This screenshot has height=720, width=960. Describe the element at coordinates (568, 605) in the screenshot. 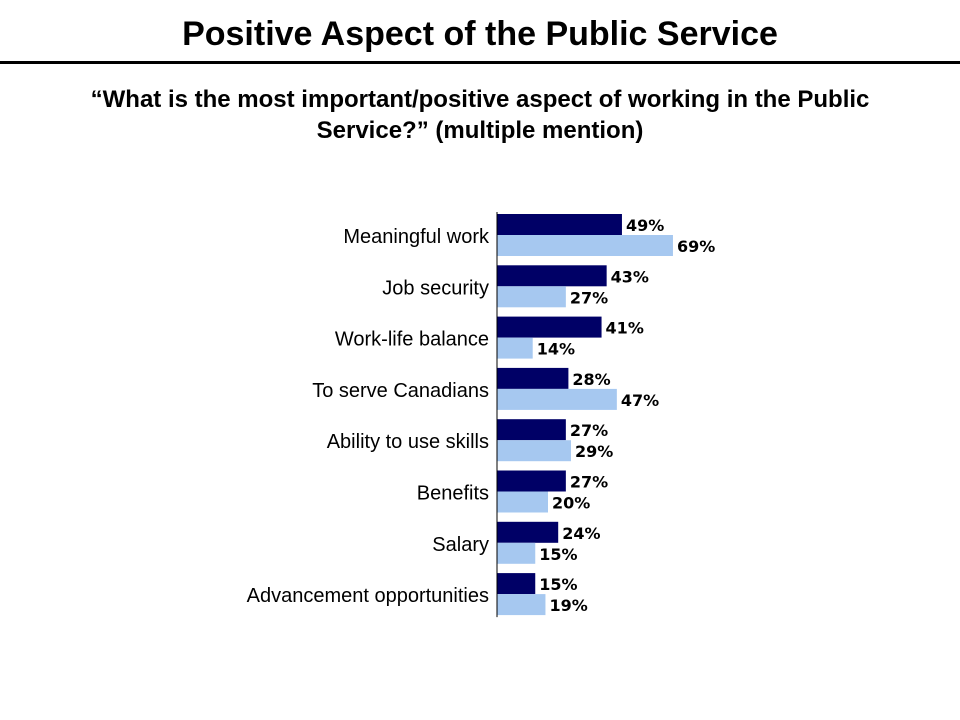

I see `value-label-series-2-advancement-opportunities: 19%` at that location.